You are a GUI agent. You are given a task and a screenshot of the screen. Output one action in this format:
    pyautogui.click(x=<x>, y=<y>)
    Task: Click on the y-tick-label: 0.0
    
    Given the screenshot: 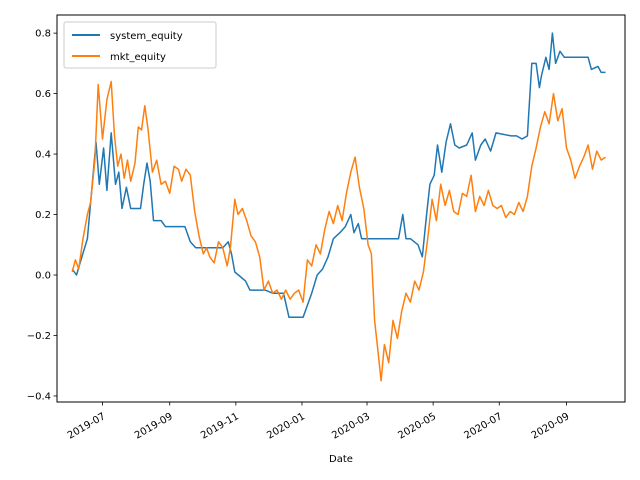 What is the action you would take?
    pyautogui.click(x=43, y=276)
    